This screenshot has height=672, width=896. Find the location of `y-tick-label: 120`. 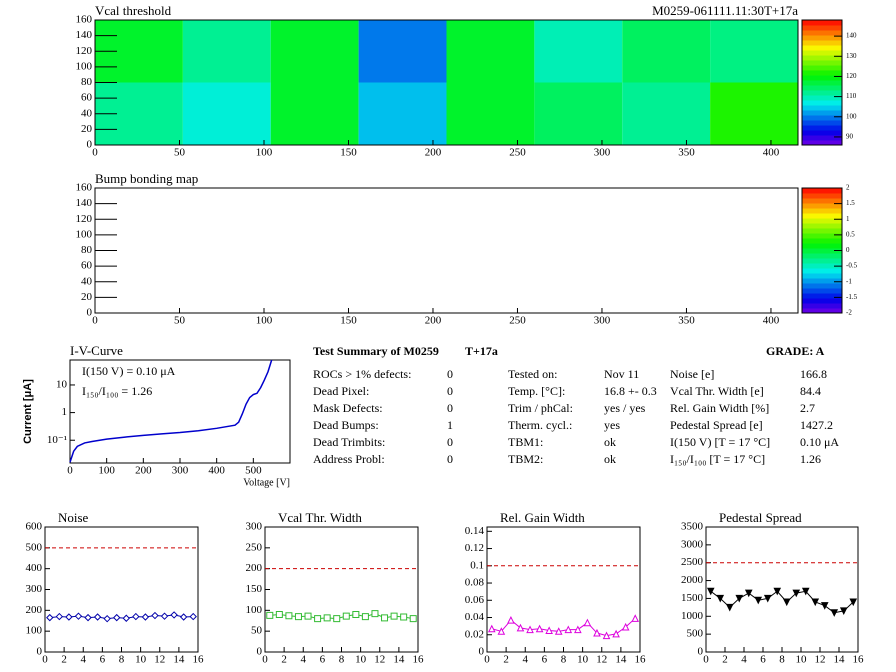

y-tick-label: 120 is located at coordinates (84, 219).